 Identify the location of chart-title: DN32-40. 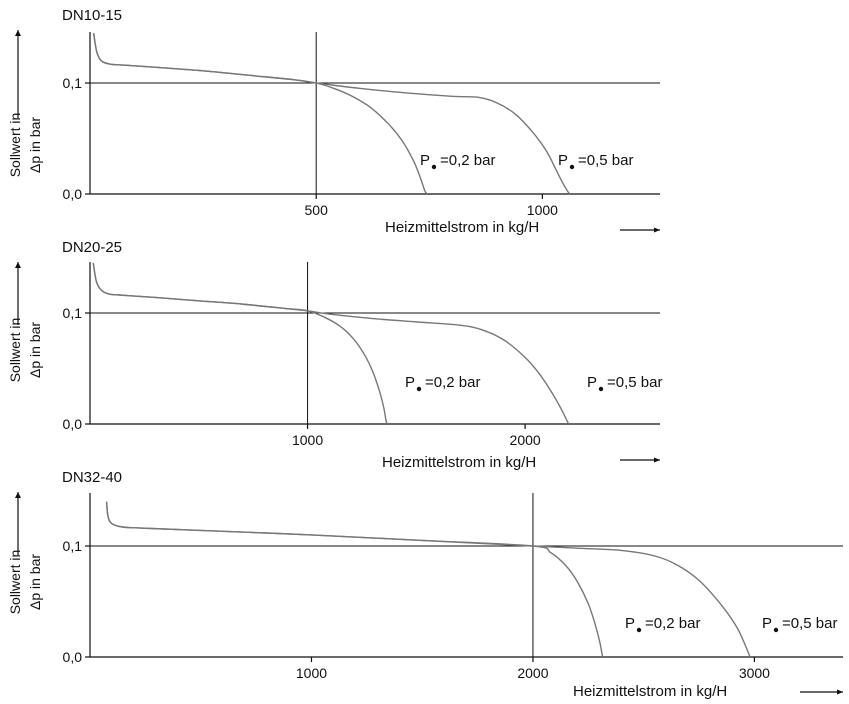
(92, 477).